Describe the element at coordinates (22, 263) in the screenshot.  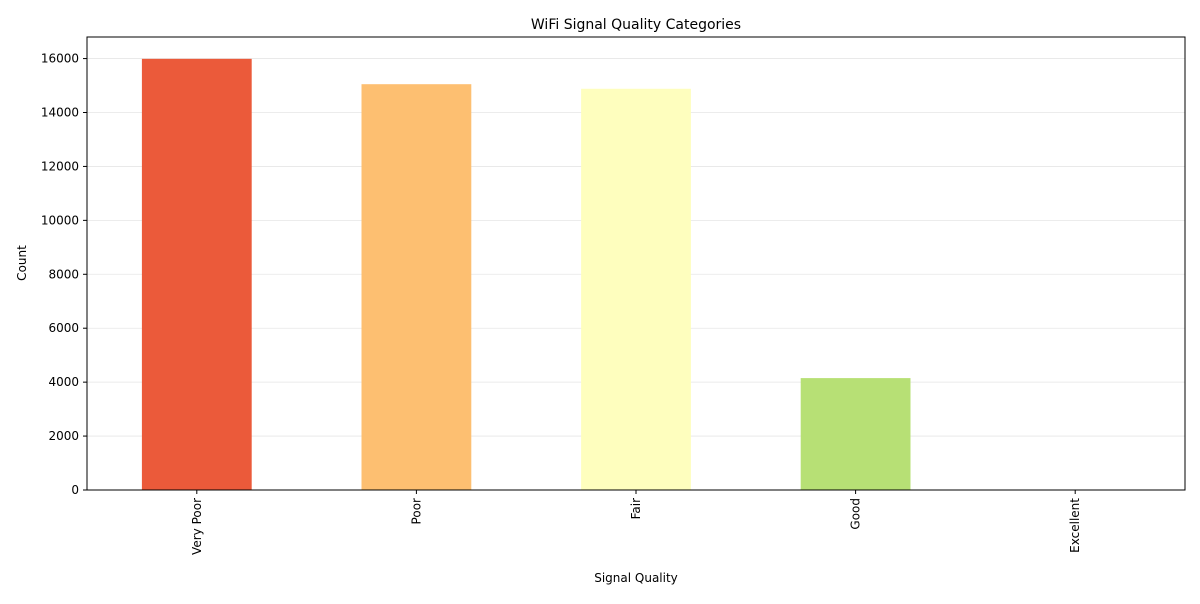
I see `y-axis-label: Count` at that location.